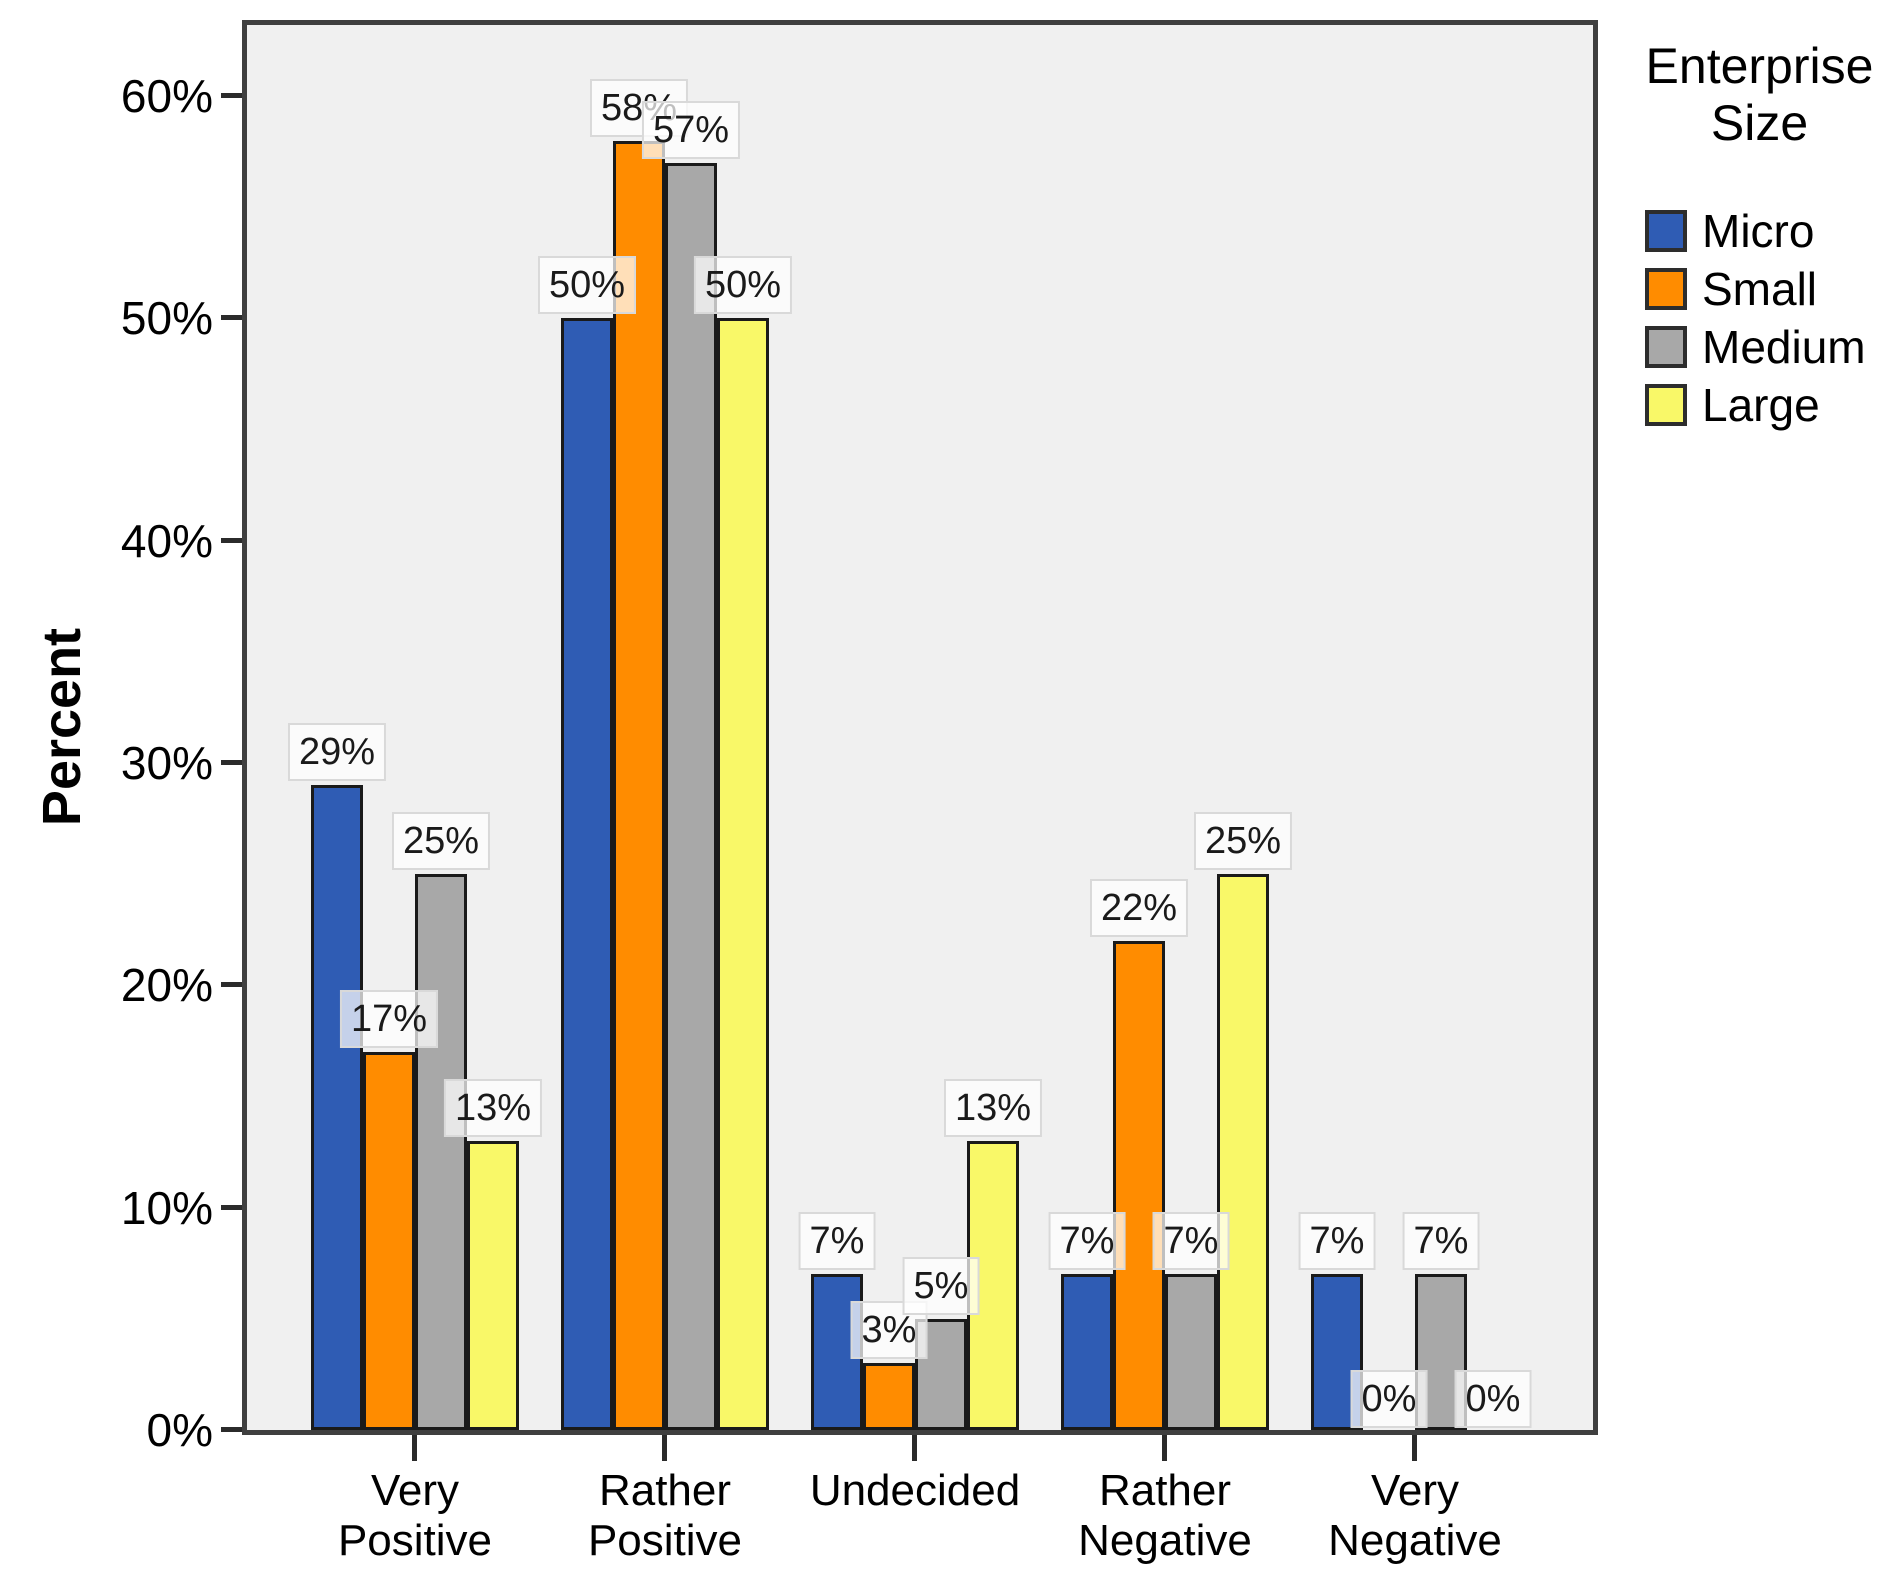 Image resolution: width=1891 pixels, height=1586 pixels. Describe the element at coordinates (915, 1490) in the screenshot. I see `x-category-label: Undecided` at that location.